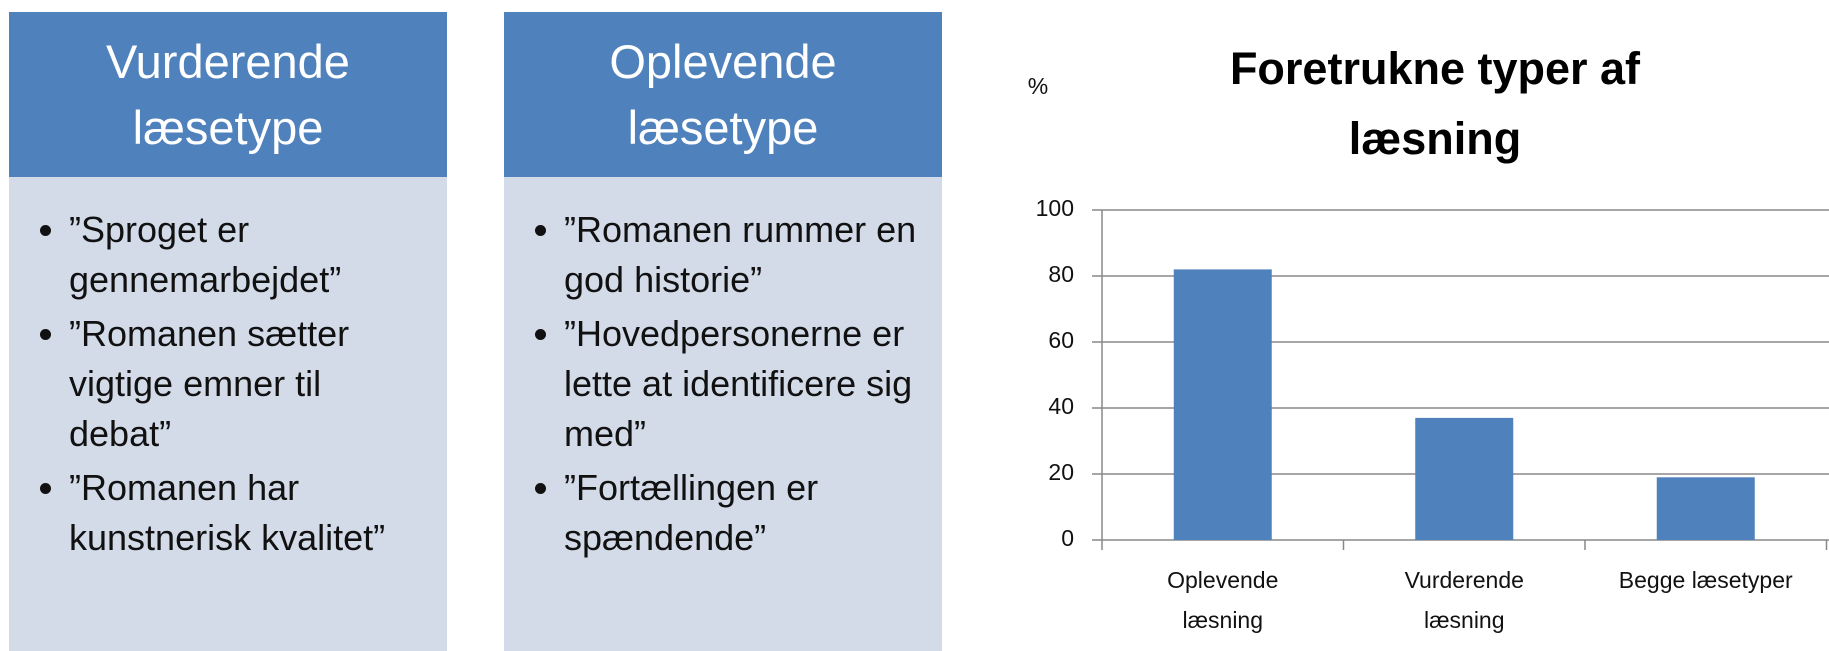 This screenshot has height=651, width=1829. I want to click on x-tick-label: Vurderende læsning, so click(1464, 600).